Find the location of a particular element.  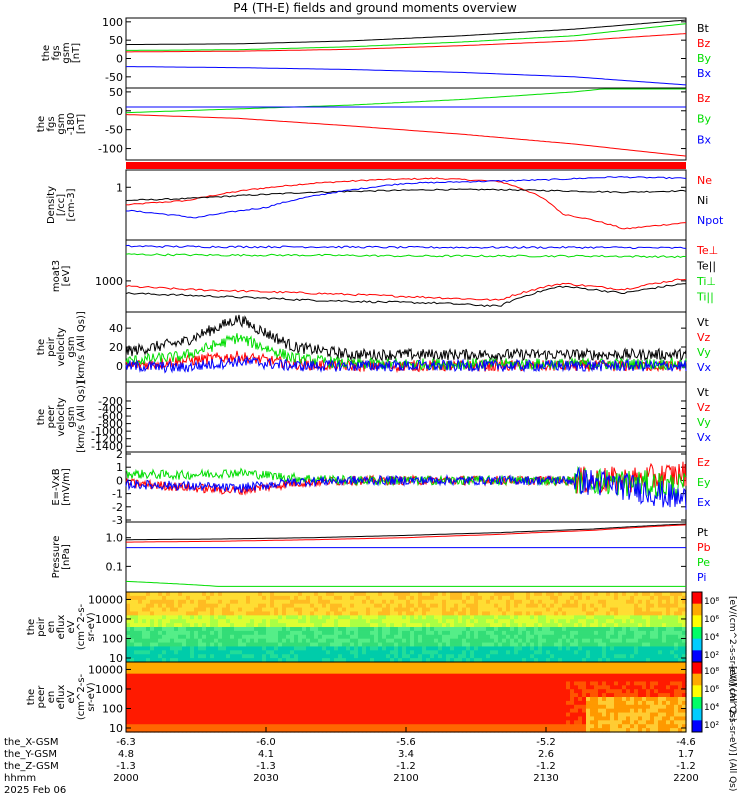

y-axis-label: [km/s (All Qs)] is located at coordinates (81, 417).